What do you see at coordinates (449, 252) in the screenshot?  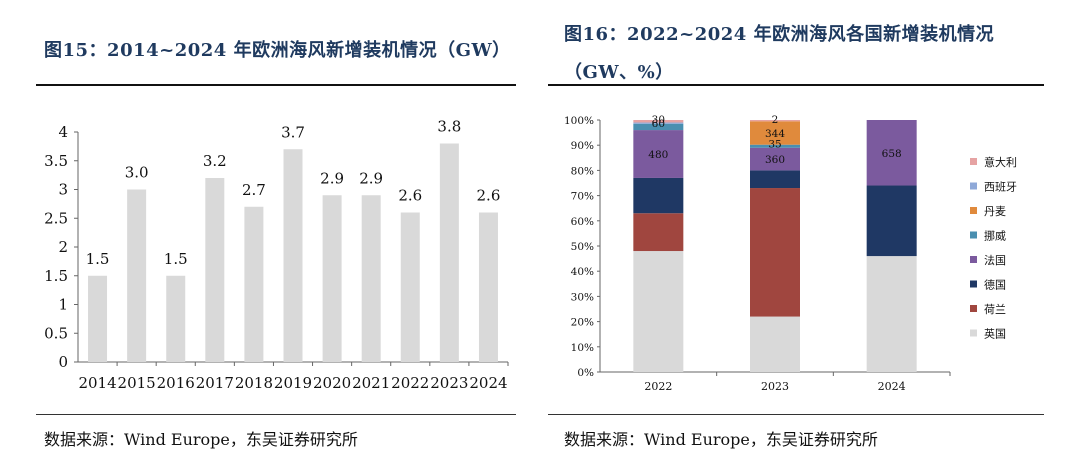 I see `bar-2023` at bounding box center [449, 252].